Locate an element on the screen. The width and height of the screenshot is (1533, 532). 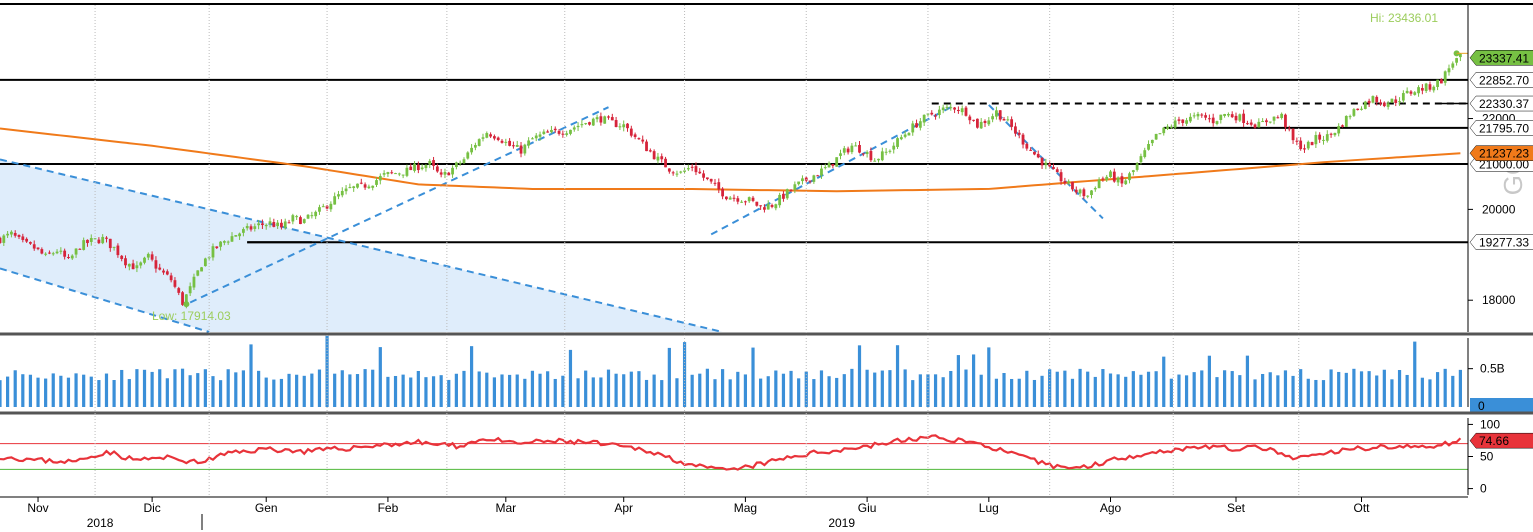
level-3-label: 21000.00 is located at coordinates (1504, 164).